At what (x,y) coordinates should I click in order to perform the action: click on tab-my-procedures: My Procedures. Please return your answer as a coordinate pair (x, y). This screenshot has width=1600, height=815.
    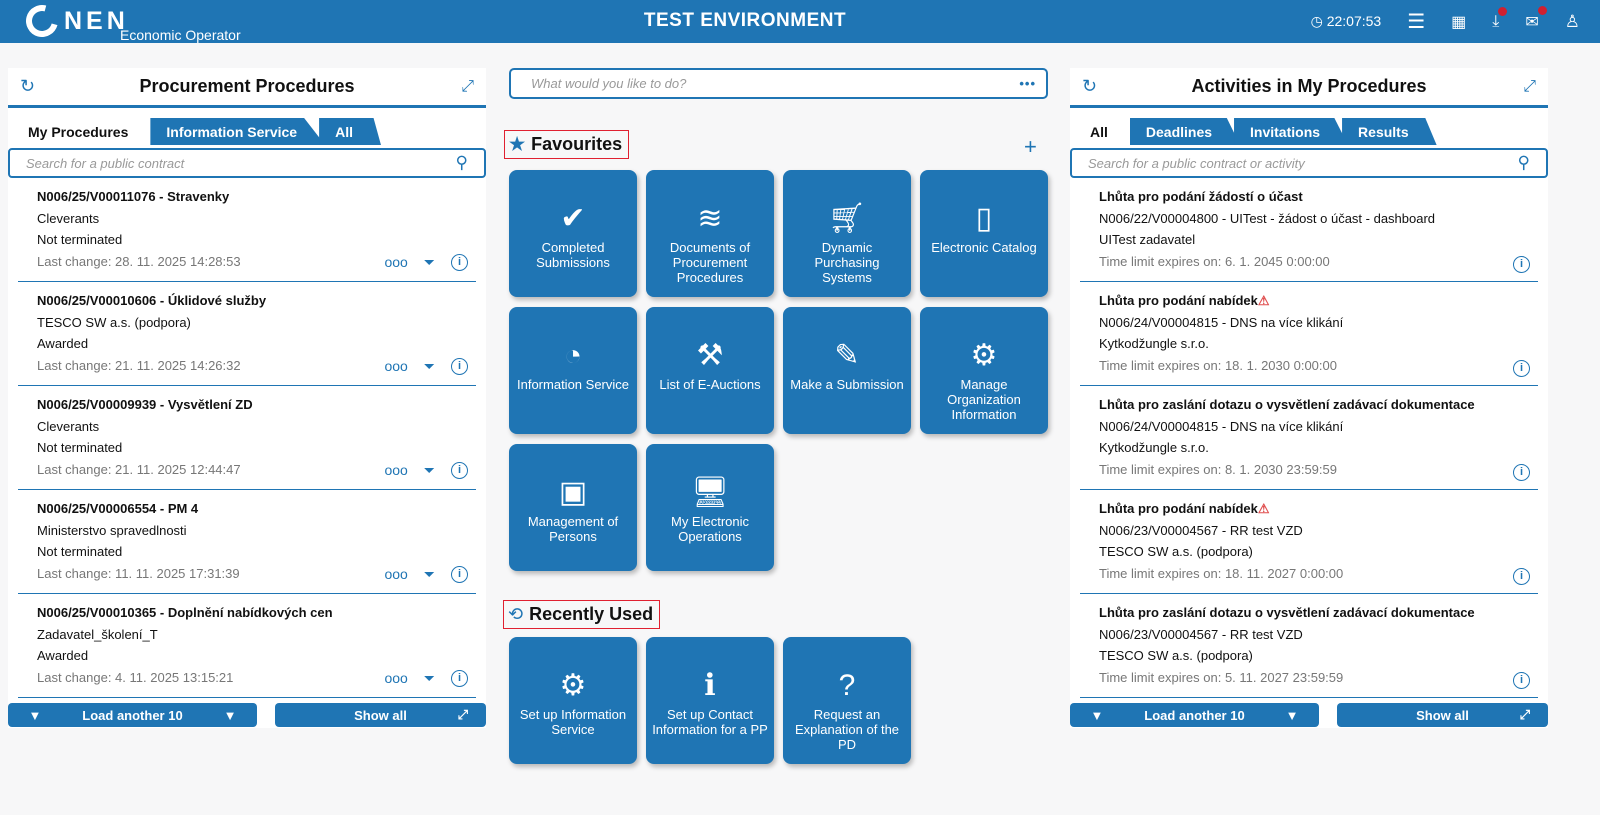
    Looking at the image, I should click on (84, 131).